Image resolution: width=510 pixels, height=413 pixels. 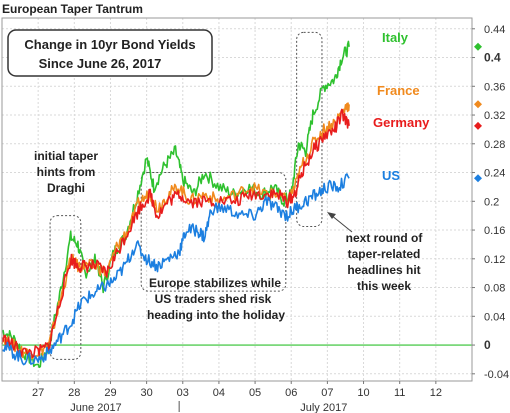 I want to click on x-tick-label: 30, so click(x=146, y=393).